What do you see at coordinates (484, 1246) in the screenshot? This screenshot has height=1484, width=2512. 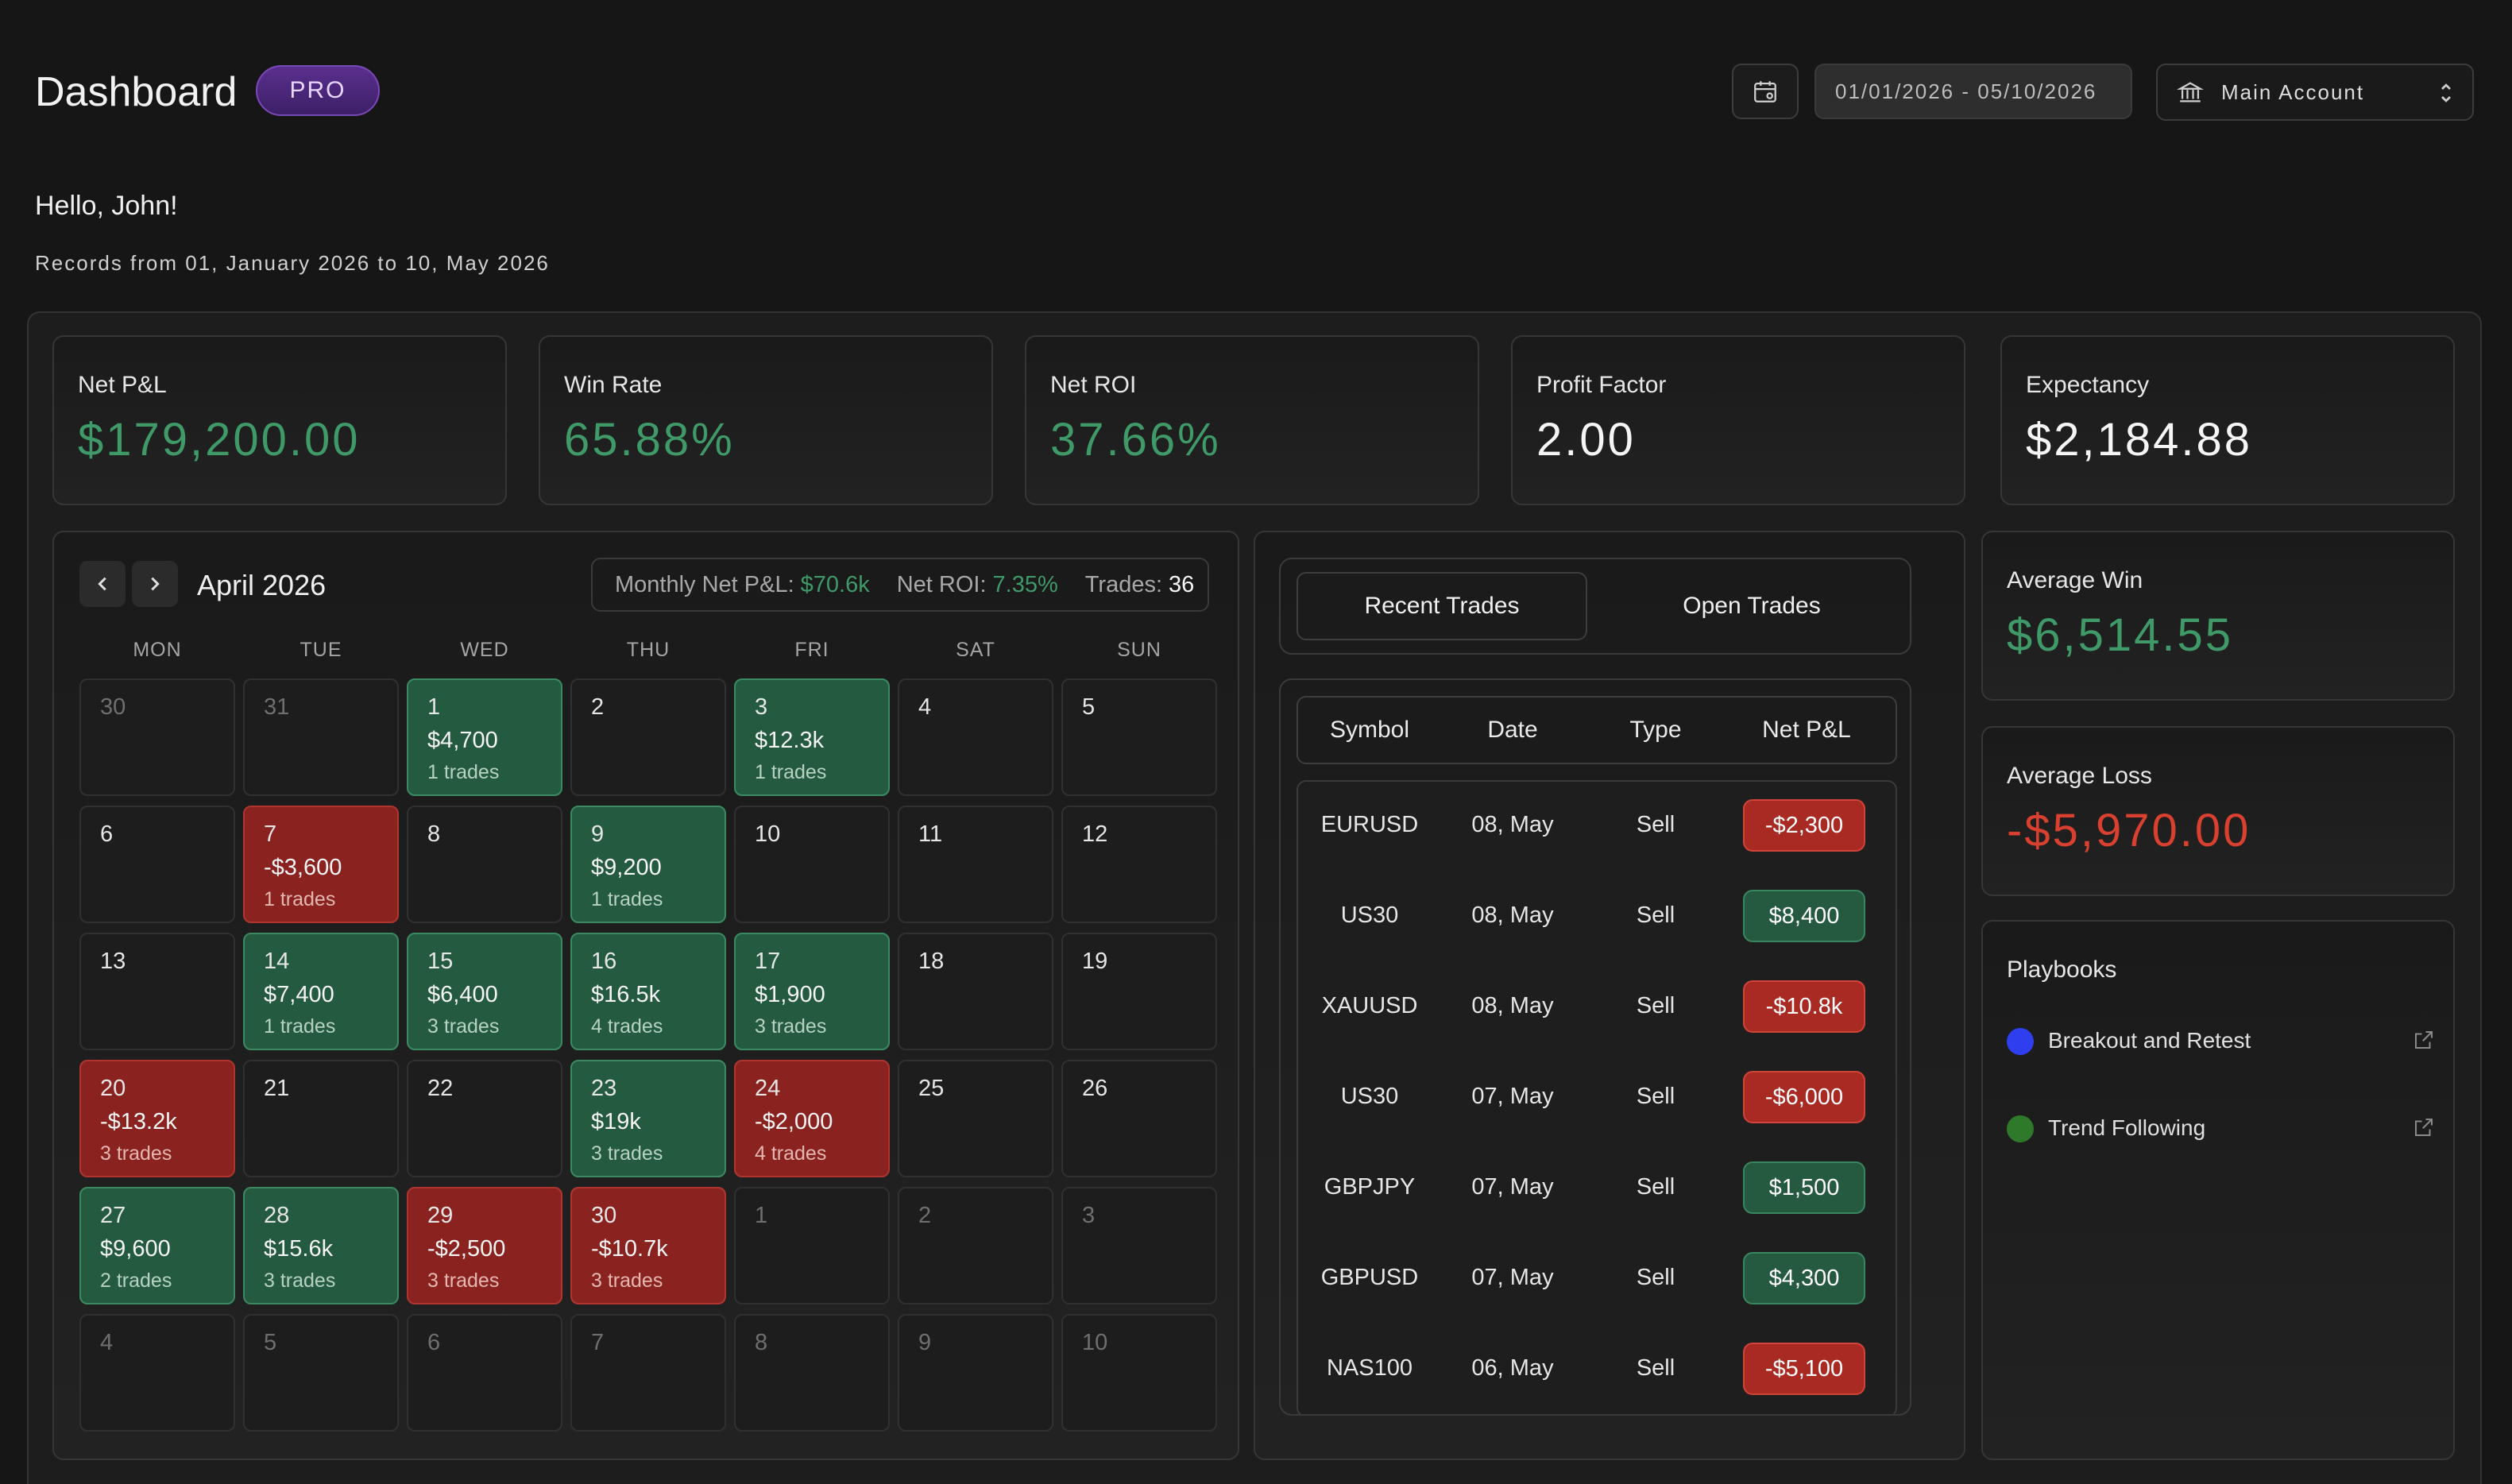 I see `calendar-day: 29 -$2,500 3 trades` at bounding box center [484, 1246].